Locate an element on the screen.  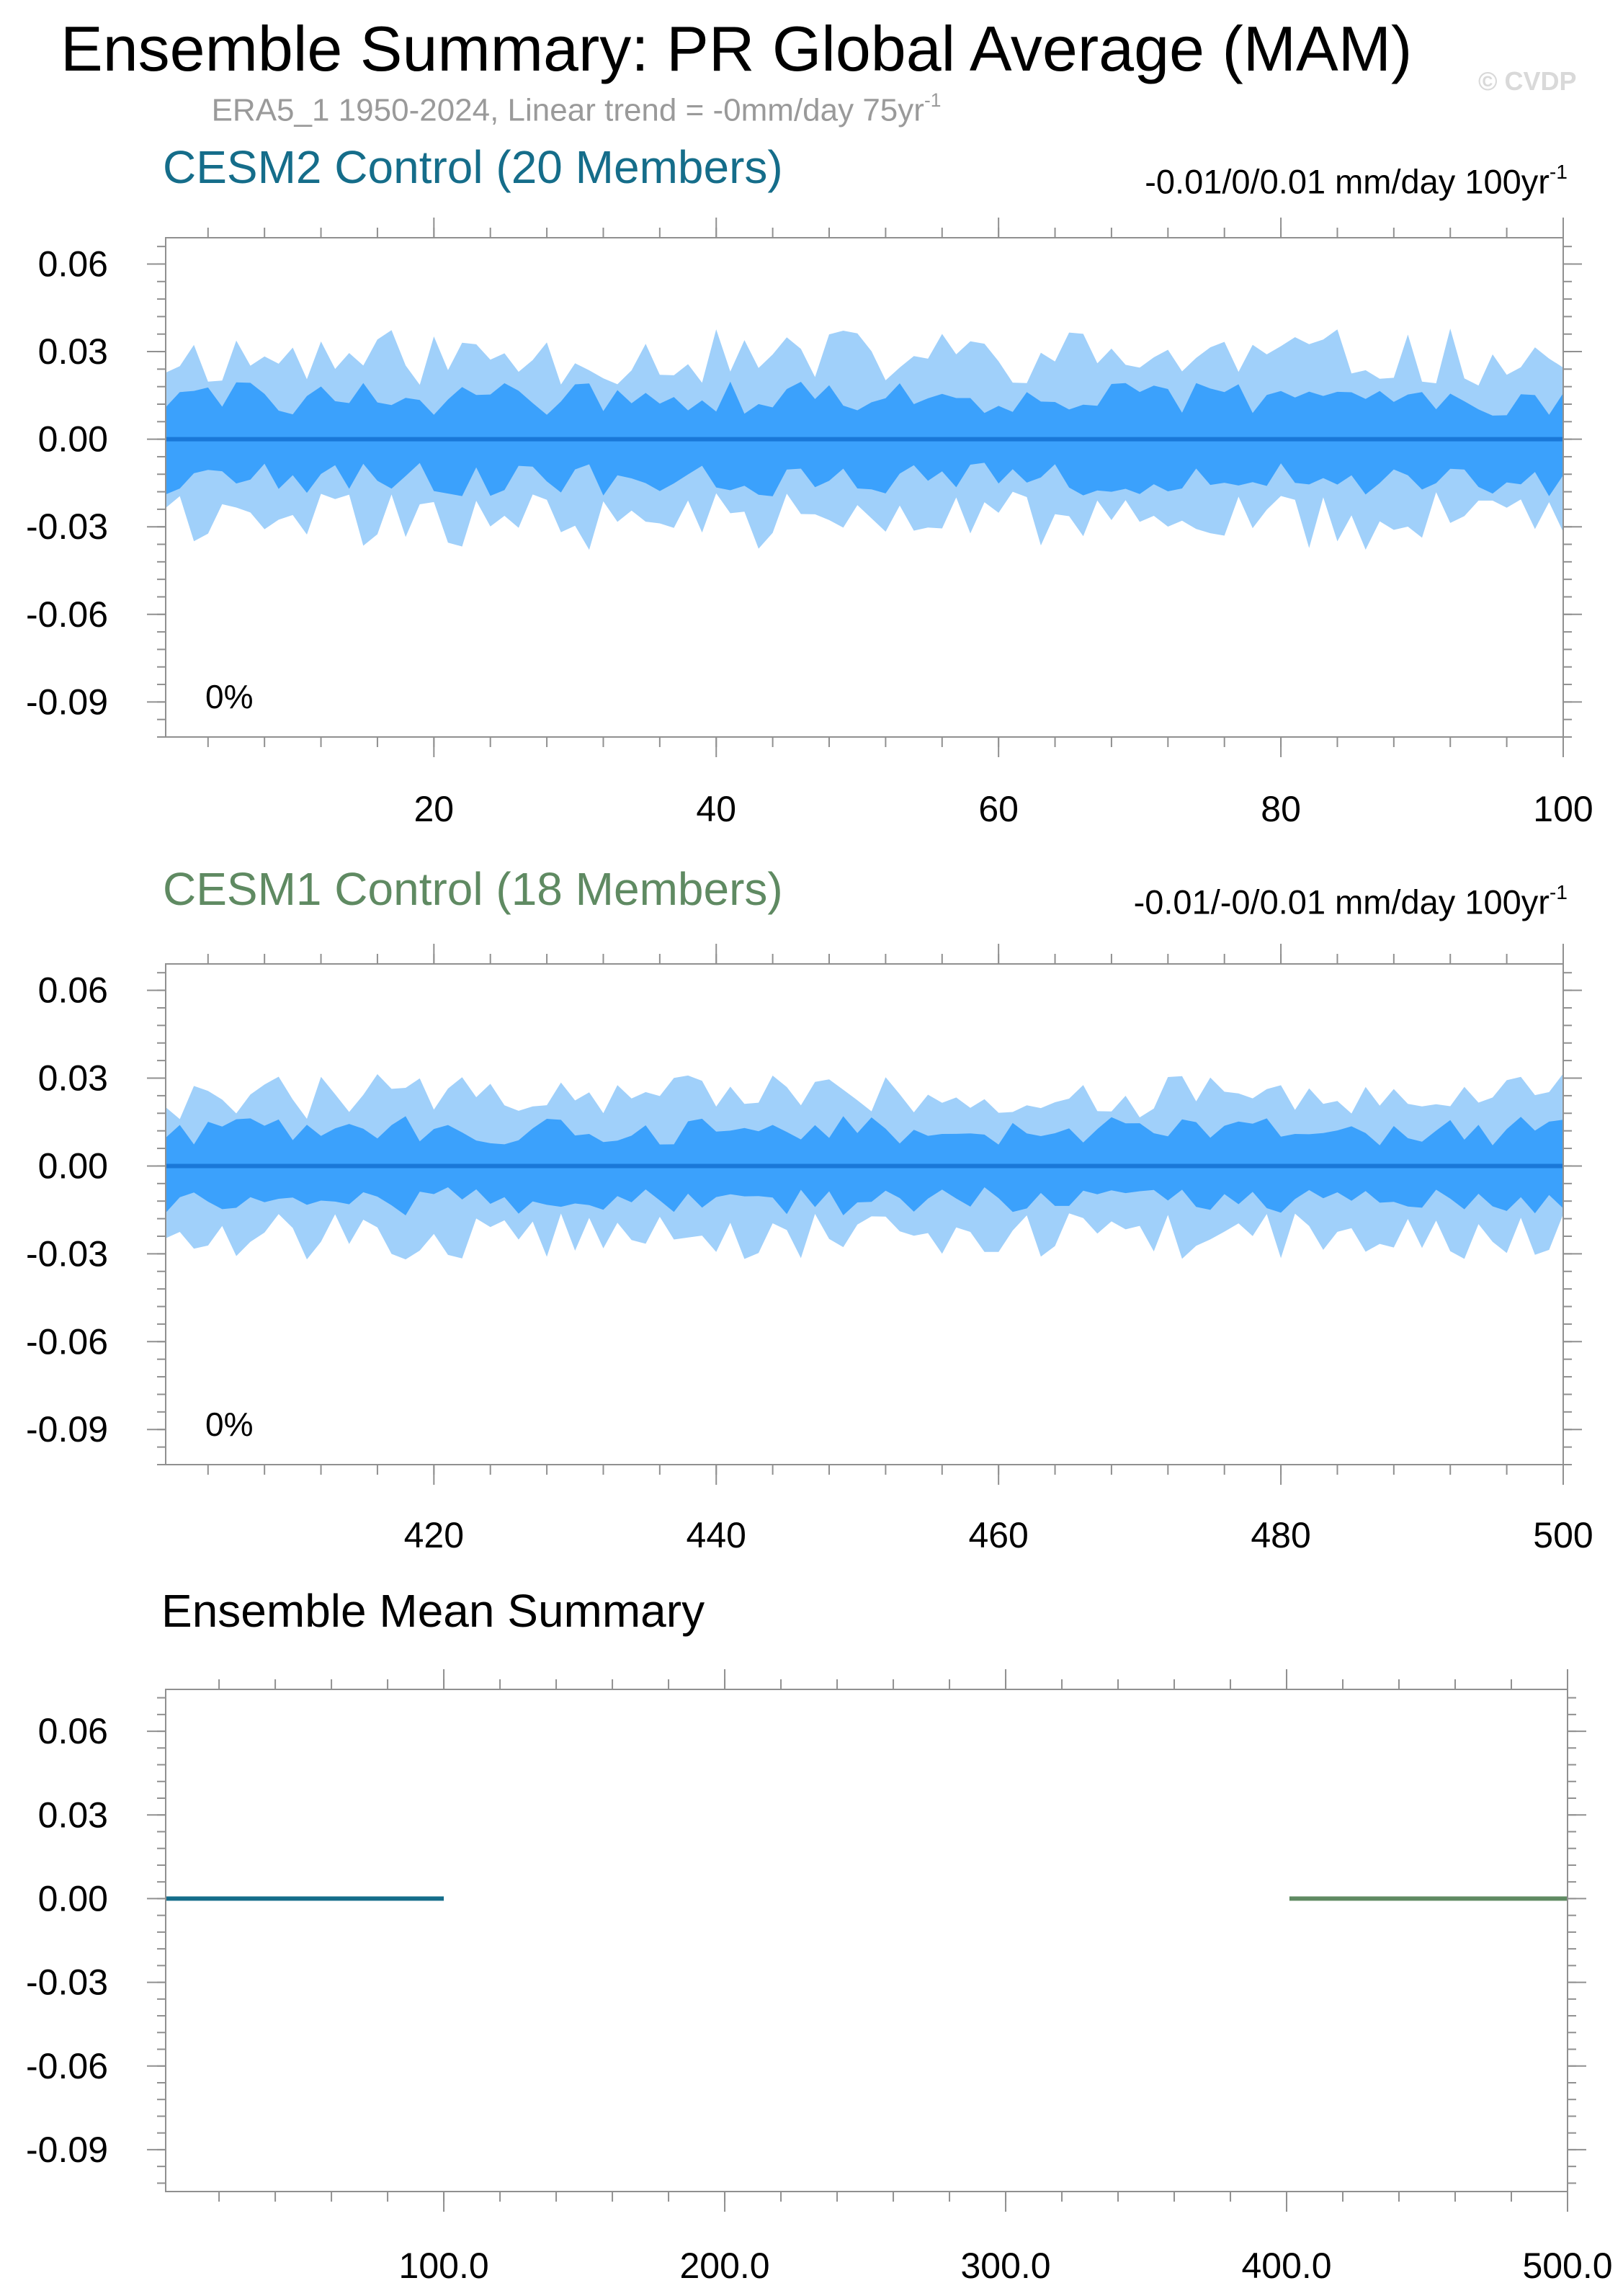
ensemble-mean-x-tick-label: 500.0 is located at coordinates (1567, 2266).